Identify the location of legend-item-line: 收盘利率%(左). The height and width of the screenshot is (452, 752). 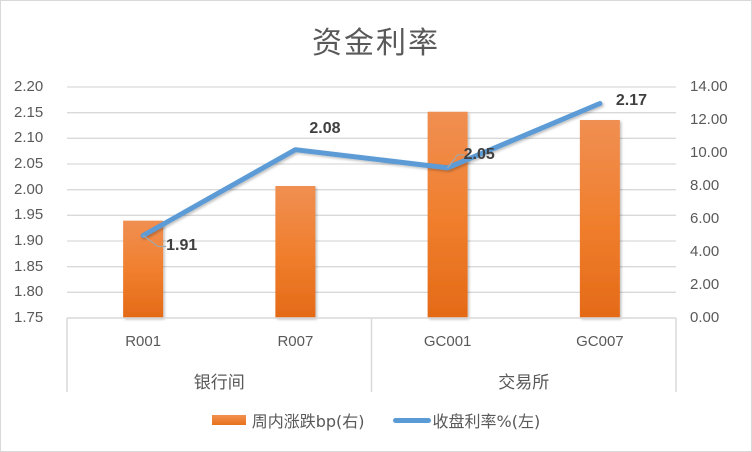
(466, 420).